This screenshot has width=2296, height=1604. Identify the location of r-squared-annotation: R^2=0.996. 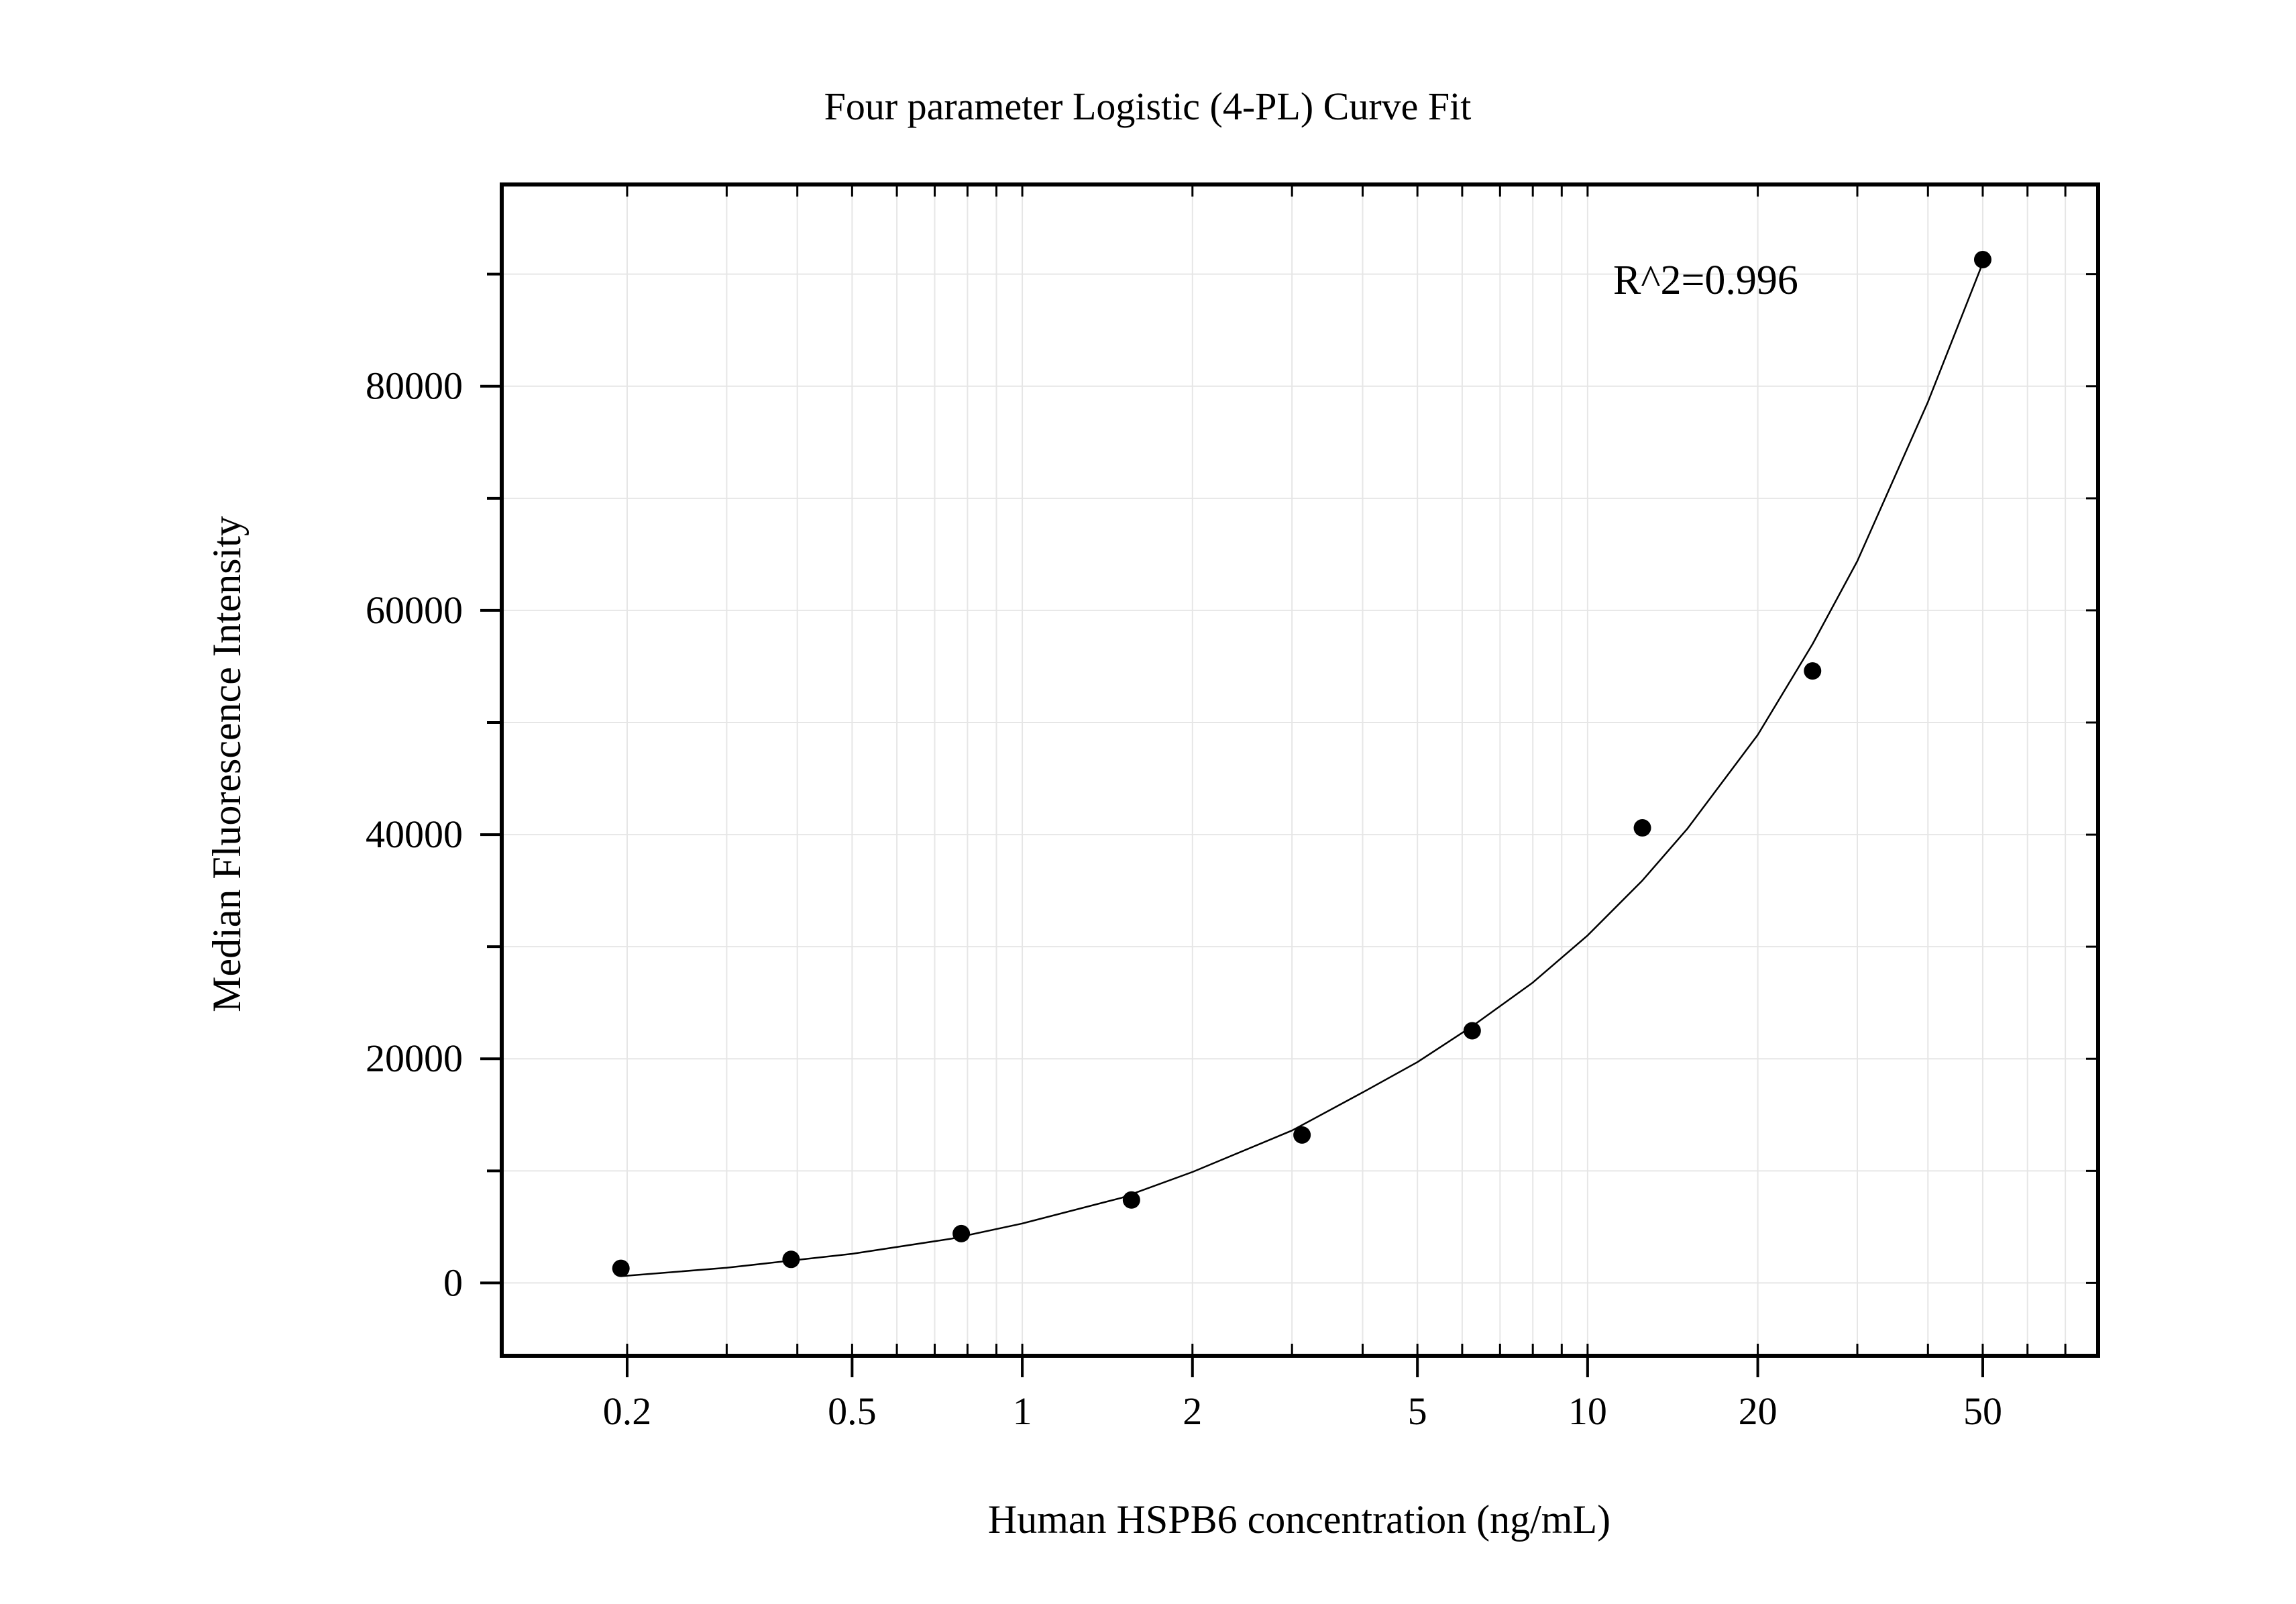
(1705, 280).